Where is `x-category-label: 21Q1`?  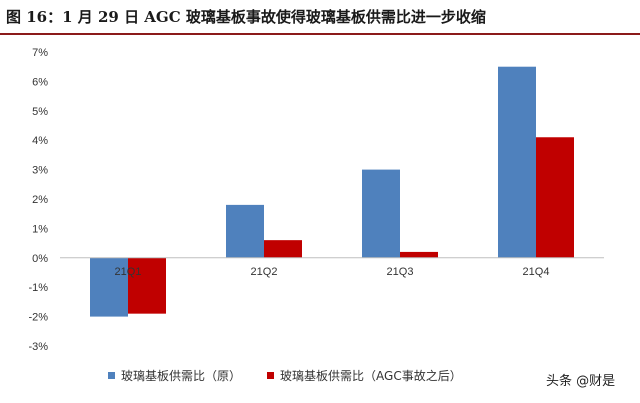
x-category-label: 21Q1 is located at coordinates (128, 272).